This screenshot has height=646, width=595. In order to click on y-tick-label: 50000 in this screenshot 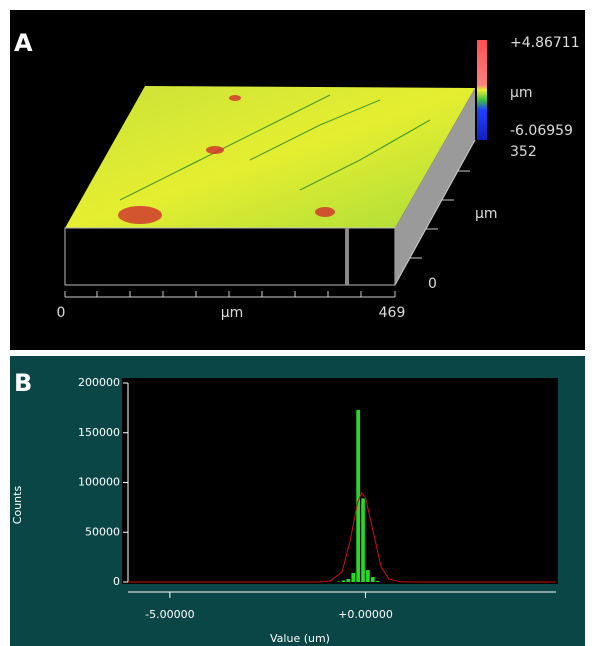, I will do `click(102, 531)`.